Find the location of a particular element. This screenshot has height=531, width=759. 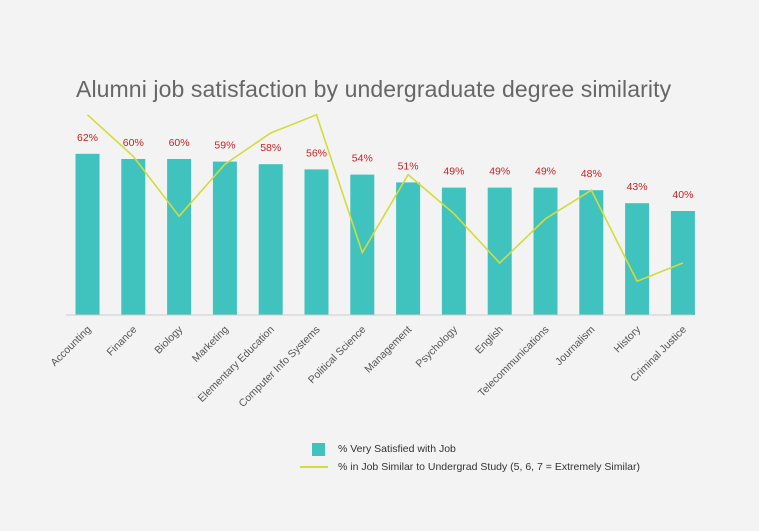

bar-journalism is located at coordinates (591, 252).